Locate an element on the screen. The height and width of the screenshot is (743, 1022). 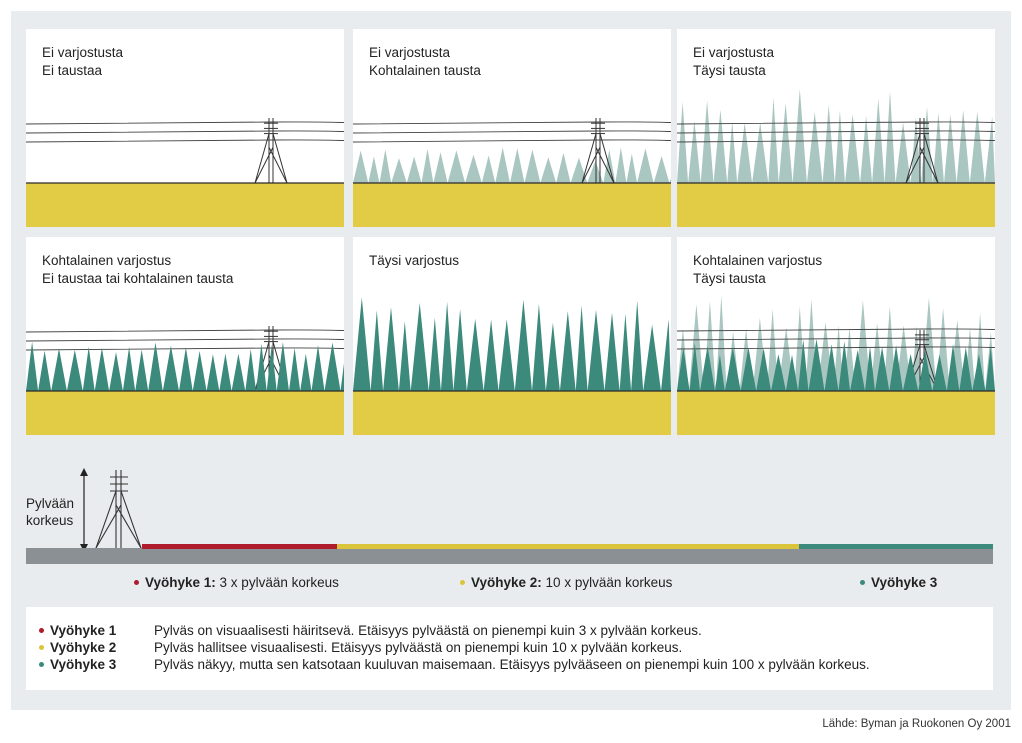
zone-legend-3: Vyöhyke 3 is located at coordinates (898, 582).